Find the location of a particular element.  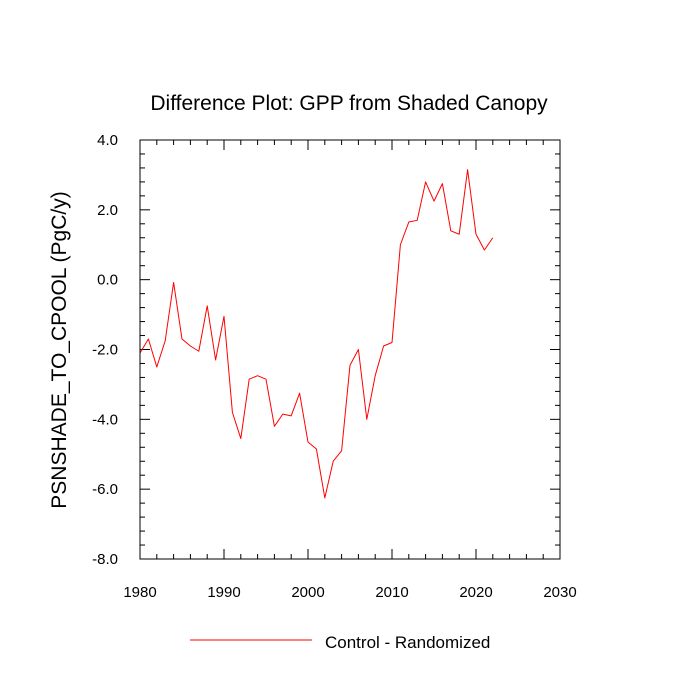

chart-title: Difference Plot: GPP from Shaded Canopy is located at coordinates (349, 103).